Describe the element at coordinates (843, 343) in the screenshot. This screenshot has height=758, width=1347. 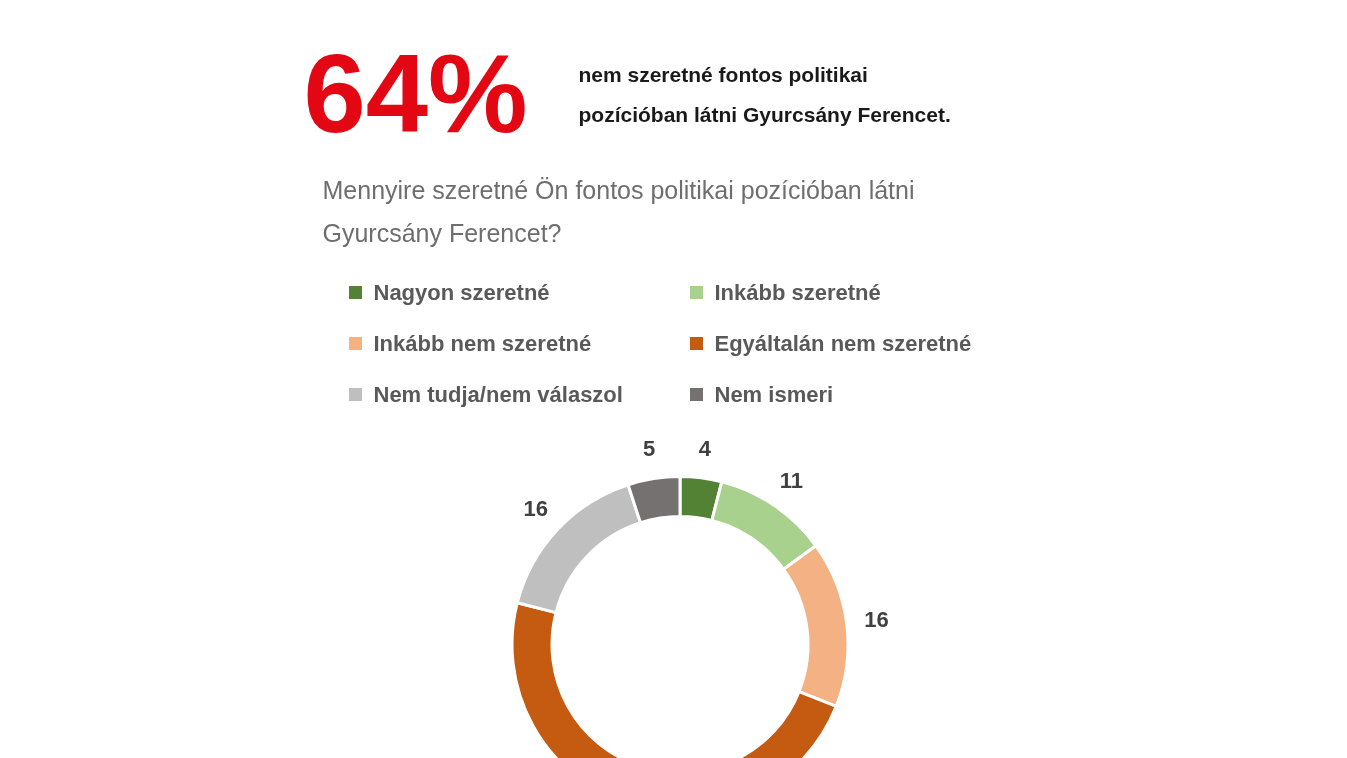
I see `legend-label: Egyáltalán nem szeretné` at that location.